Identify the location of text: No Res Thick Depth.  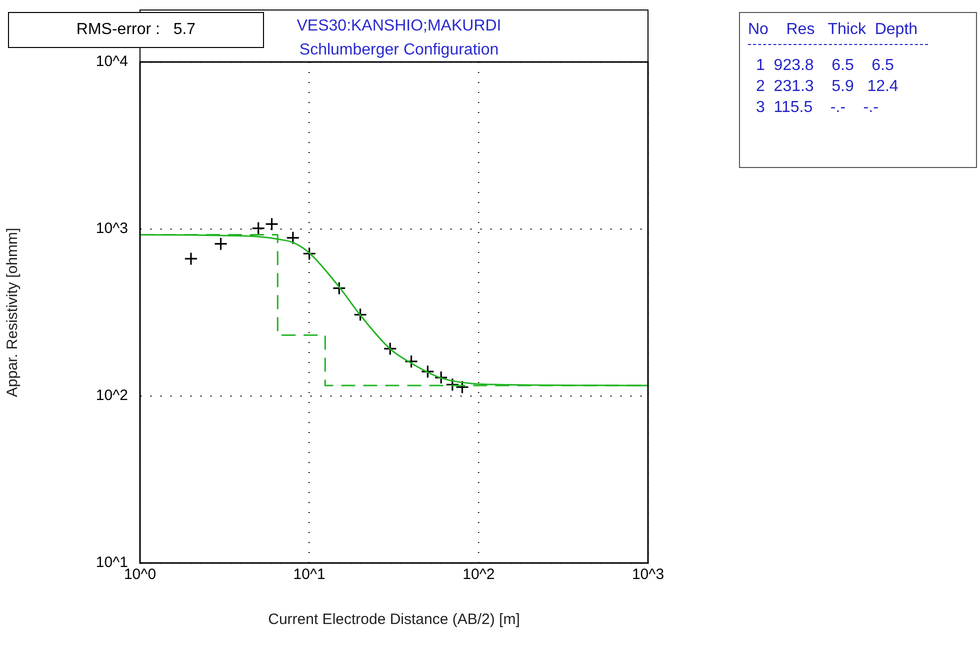
(833, 30).